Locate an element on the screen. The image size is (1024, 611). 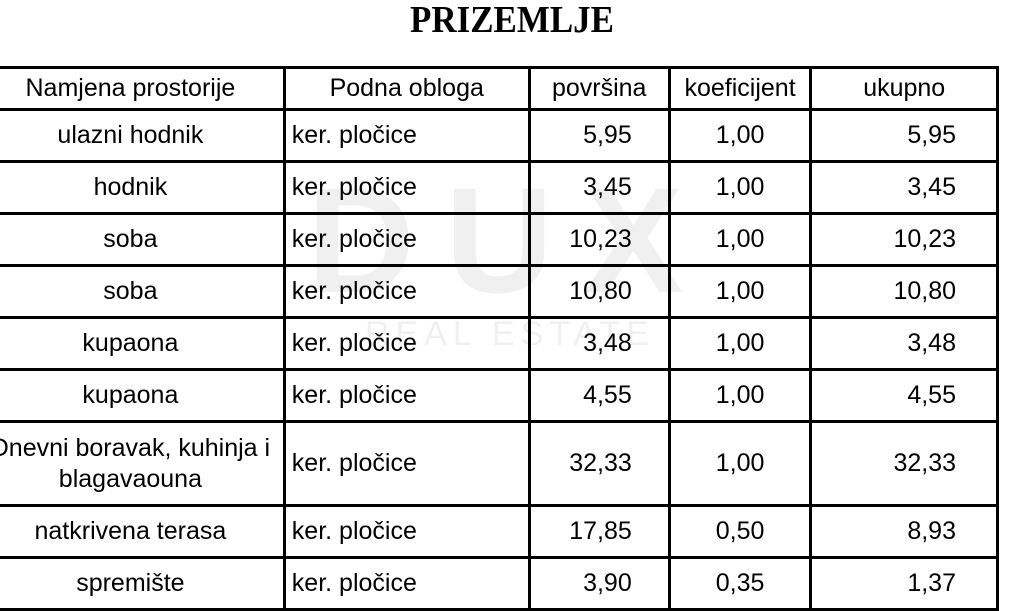
area-cell: 32,33 is located at coordinates (599, 463).